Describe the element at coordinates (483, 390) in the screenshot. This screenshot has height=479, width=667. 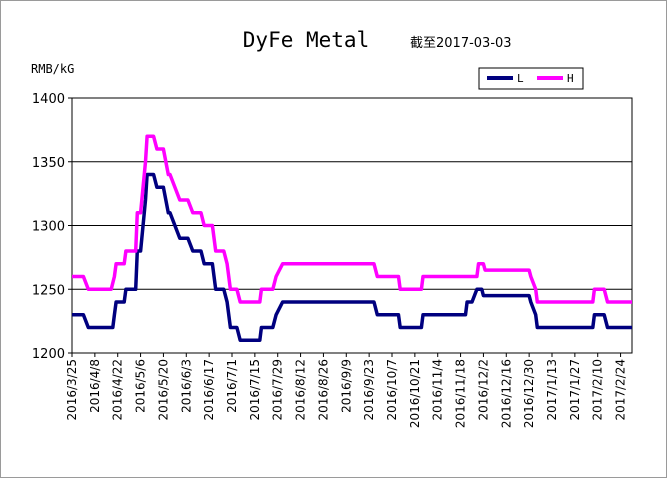
I see `x-tick-label: 2016/12/2` at that location.